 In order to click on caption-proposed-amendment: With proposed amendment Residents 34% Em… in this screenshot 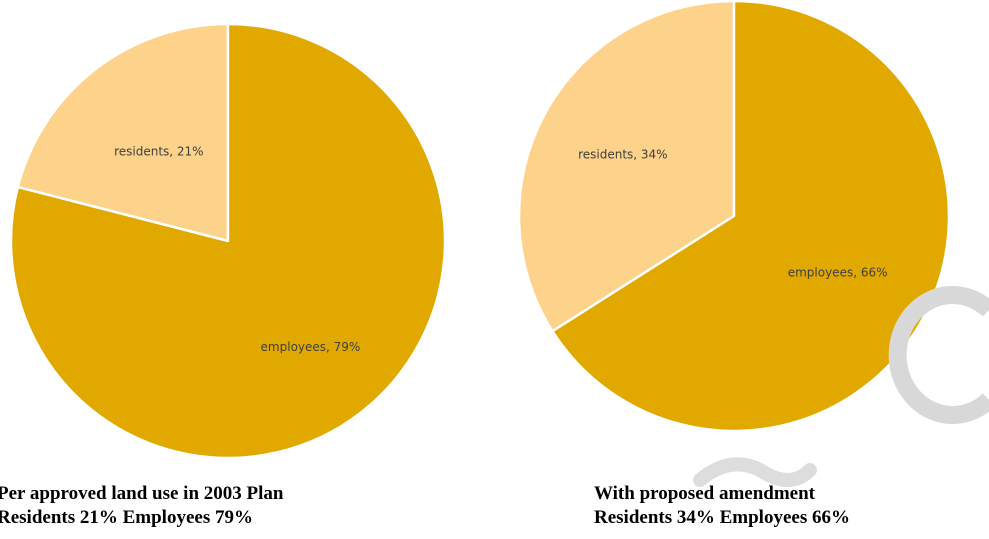, I will do `click(722, 506)`.